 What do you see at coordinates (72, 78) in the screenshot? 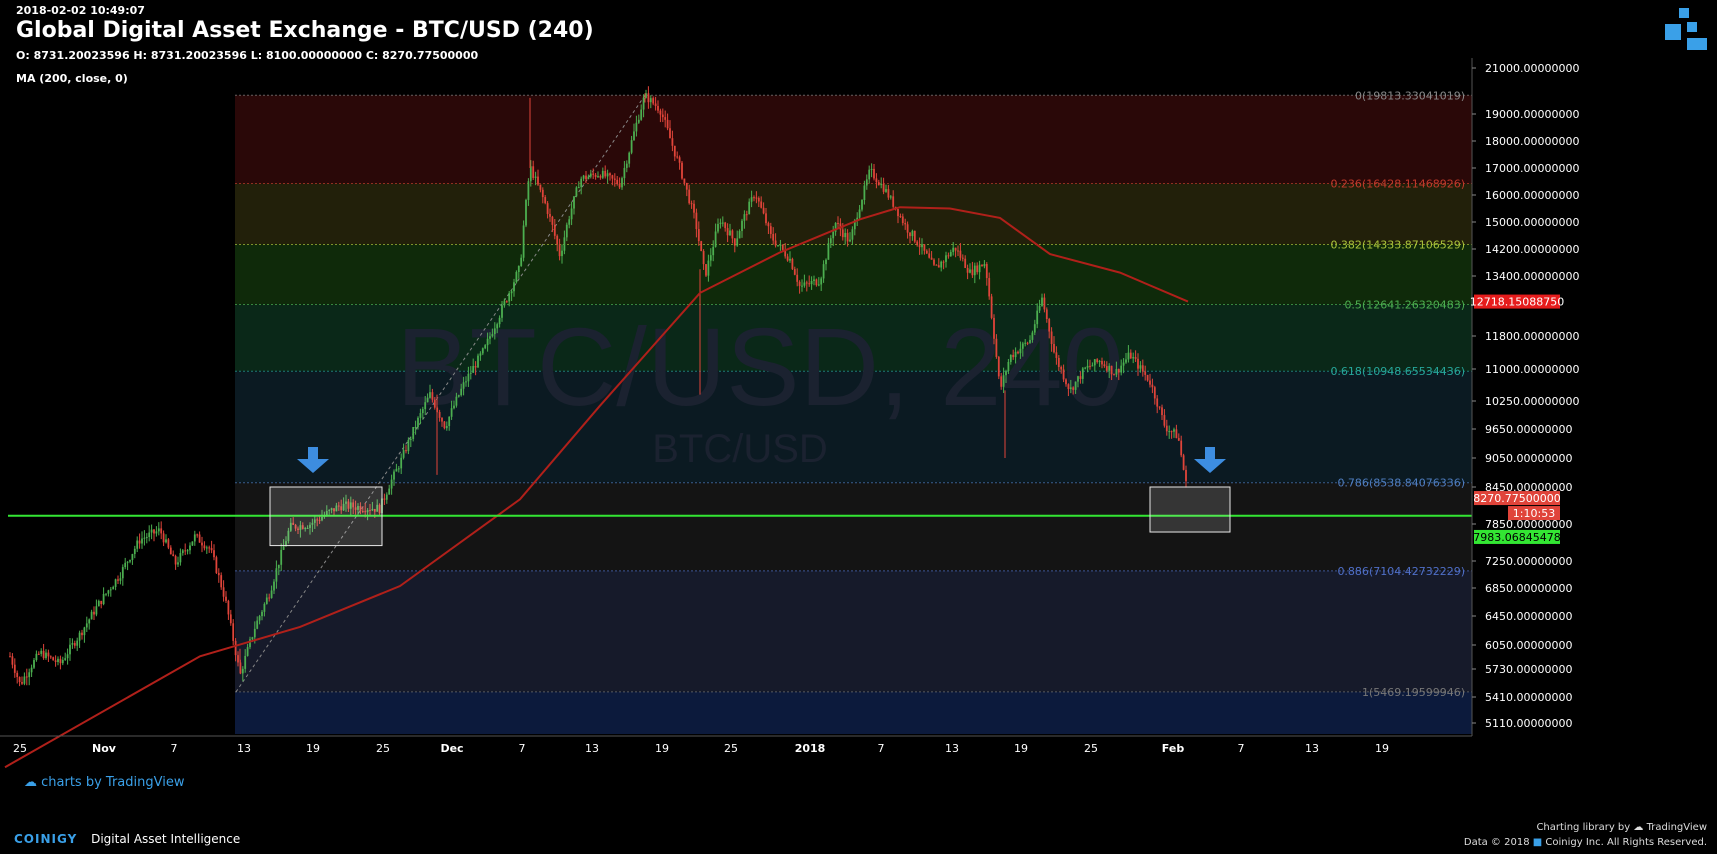
I see `indicator-legend: MA (200, close, 0)` at bounding box center [72, 78].